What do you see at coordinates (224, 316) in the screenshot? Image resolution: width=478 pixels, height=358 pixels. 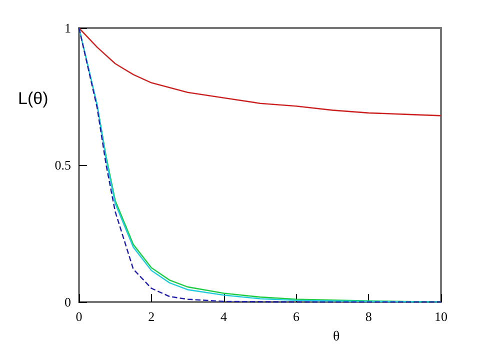 I see `x-tick-label: 4` at bounding box center [224, 316].